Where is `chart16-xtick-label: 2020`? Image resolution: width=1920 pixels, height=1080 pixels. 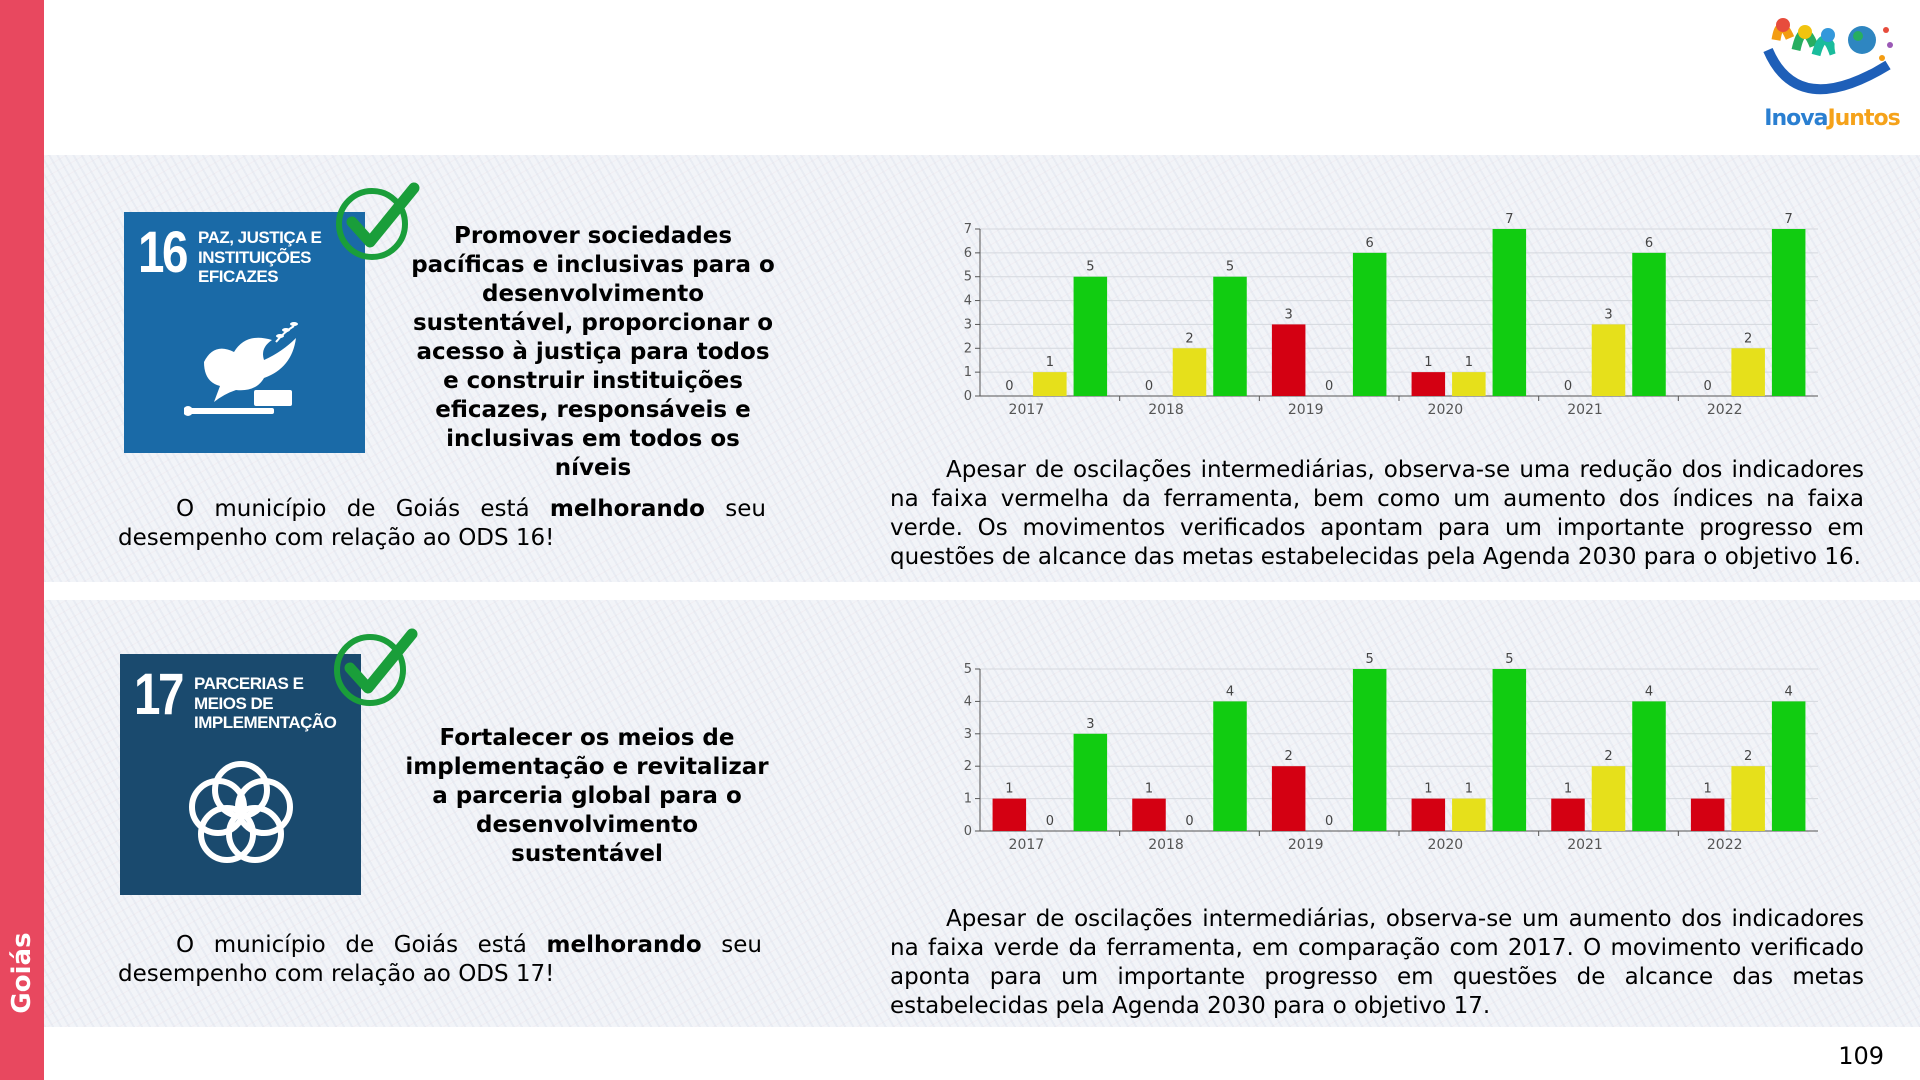
chart16-xtick-label: 2020 is located at coordinates (1446, 410).